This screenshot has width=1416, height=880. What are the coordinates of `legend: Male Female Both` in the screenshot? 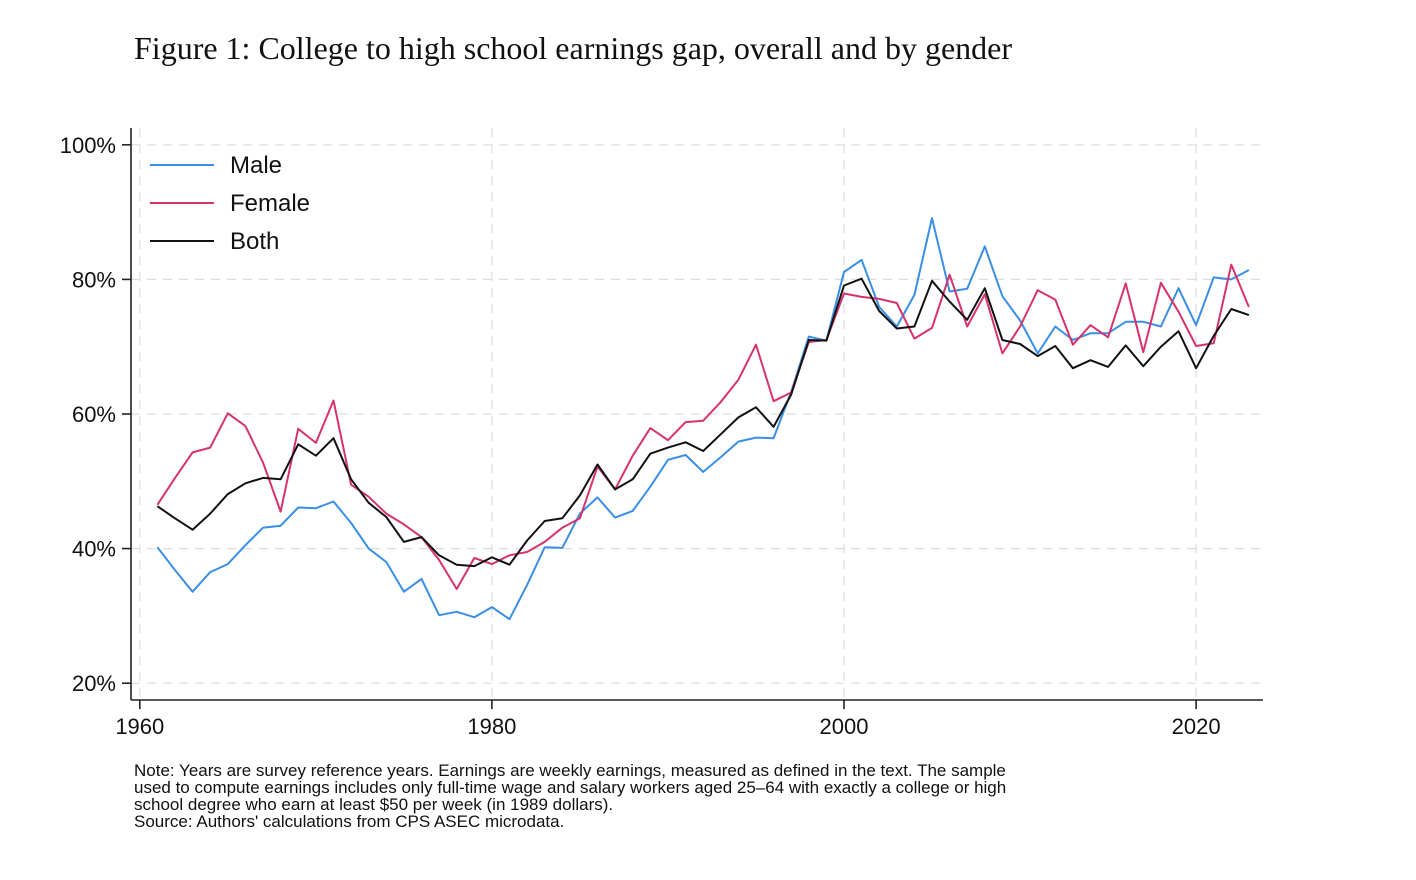 It's located at (230, 203).